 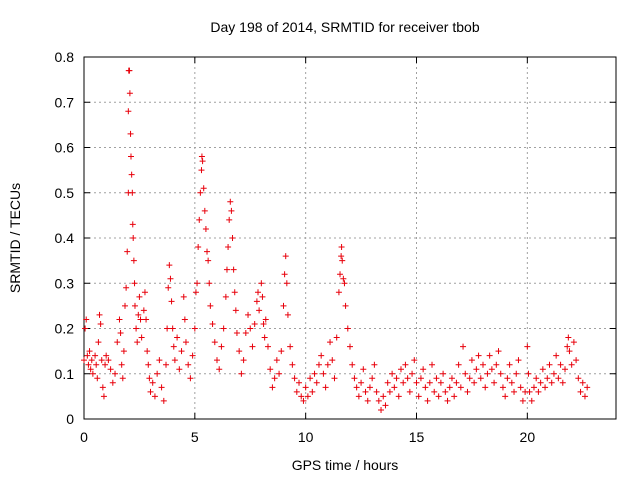 What do you see at coordinates (65, 148) in the screenshot?
I see `y-tick-label: 0.6` at bounding box center [65, 148].